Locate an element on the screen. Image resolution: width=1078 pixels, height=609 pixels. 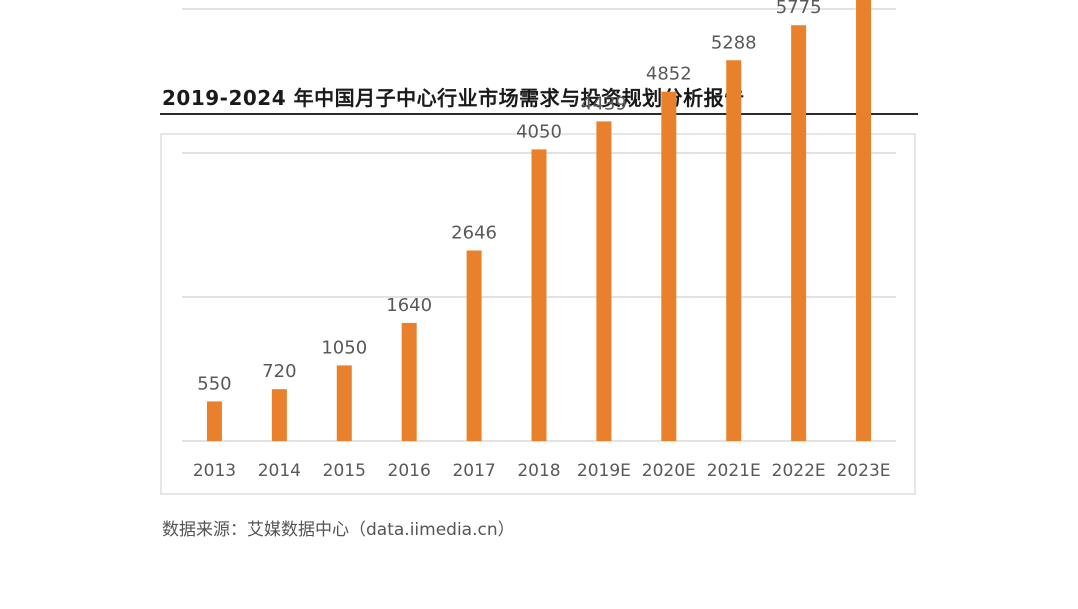
data-label-2013: 550 is located at coordinates (214, 383).